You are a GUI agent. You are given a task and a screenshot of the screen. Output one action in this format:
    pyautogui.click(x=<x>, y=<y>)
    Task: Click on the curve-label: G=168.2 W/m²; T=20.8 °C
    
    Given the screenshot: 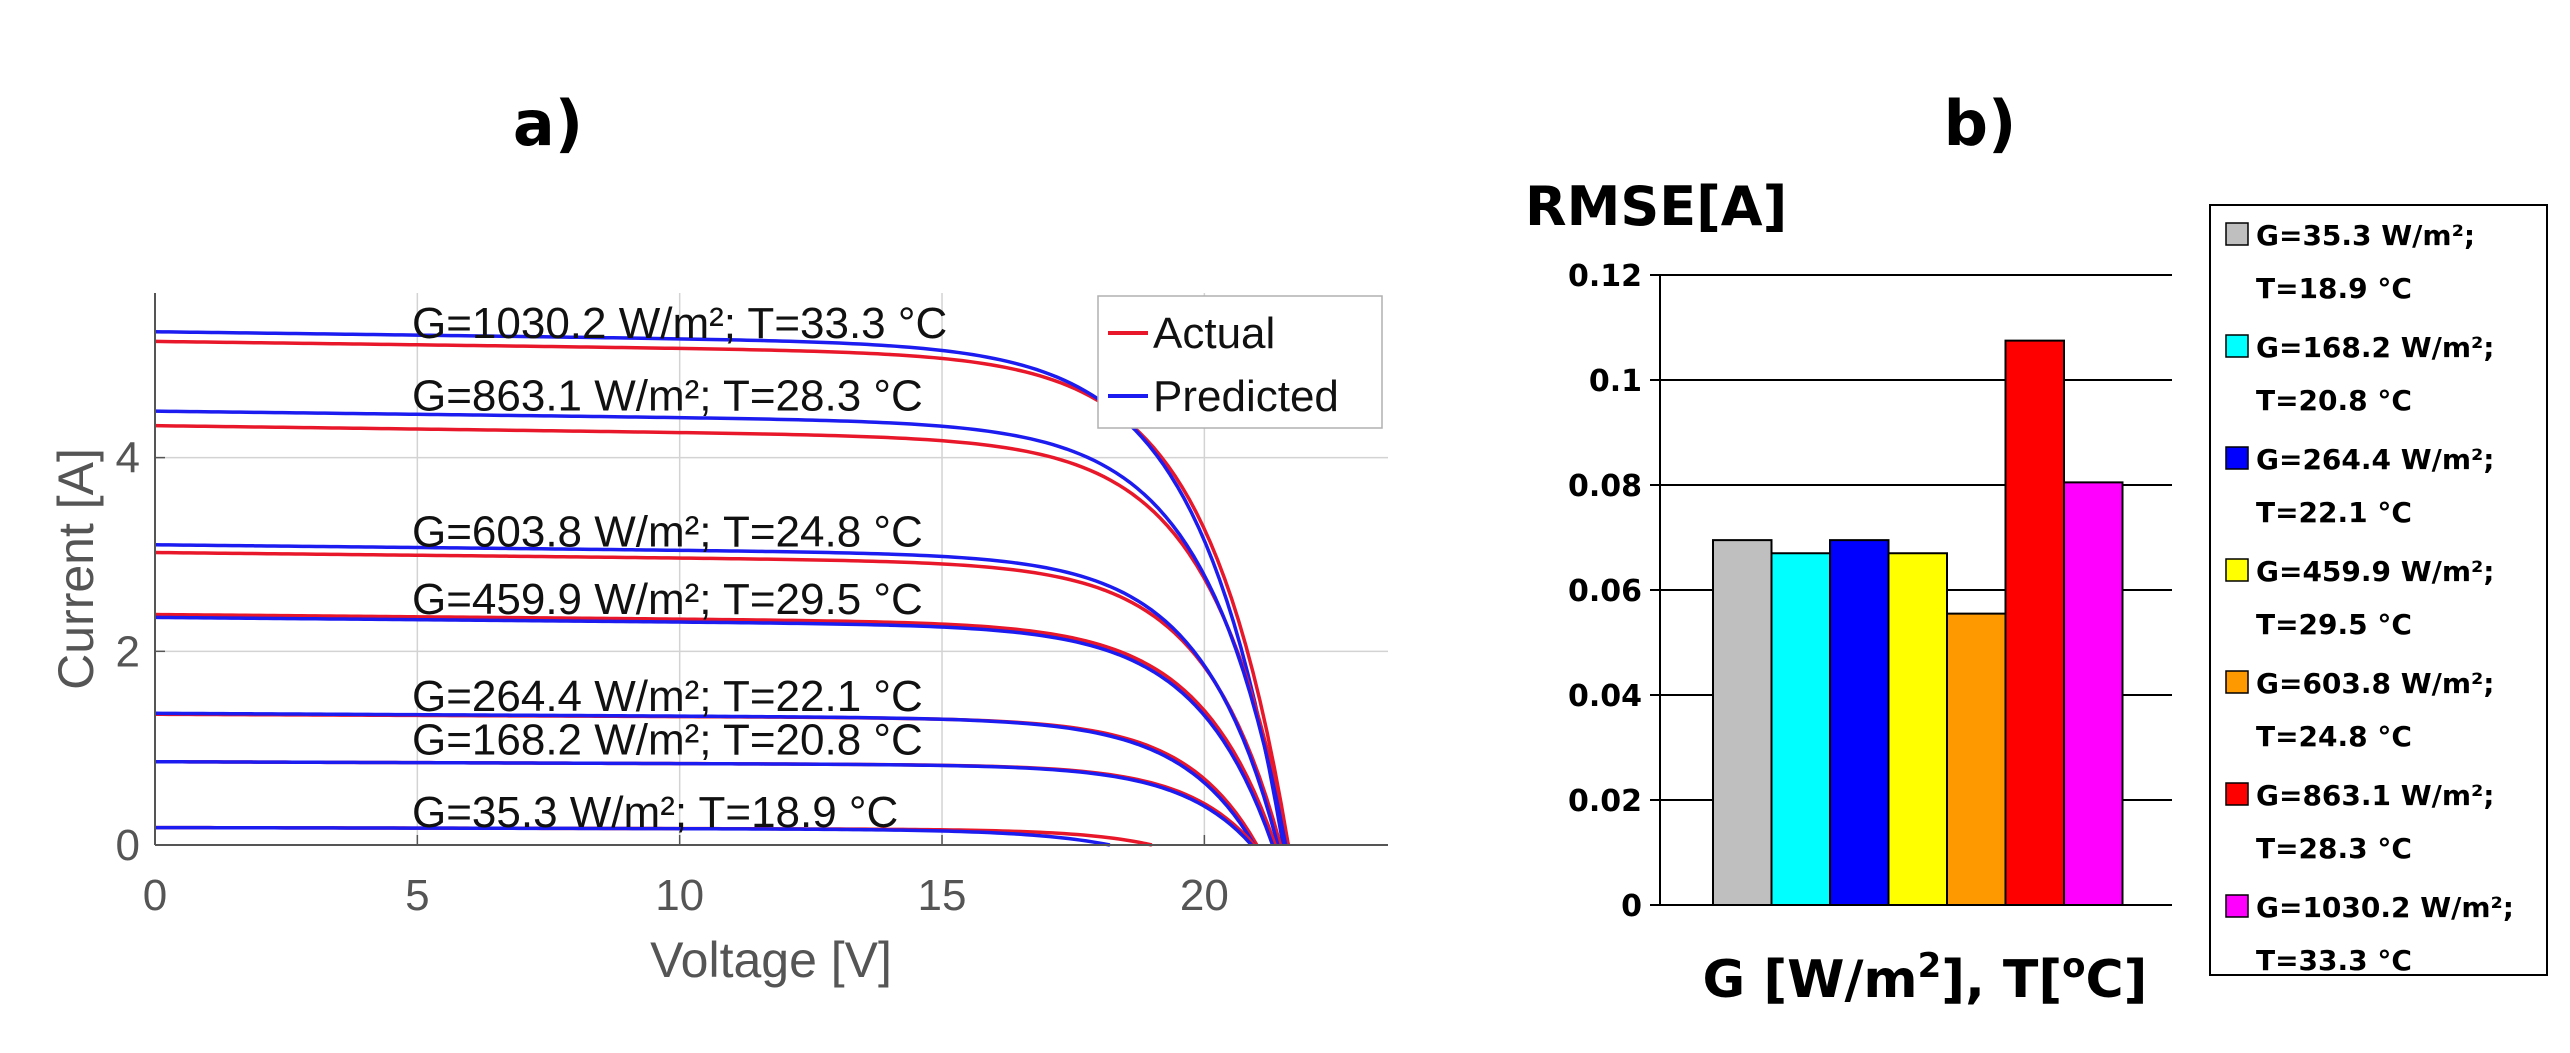 What is the action you would take?
    pyautogui.click(x=667, y=739)
    